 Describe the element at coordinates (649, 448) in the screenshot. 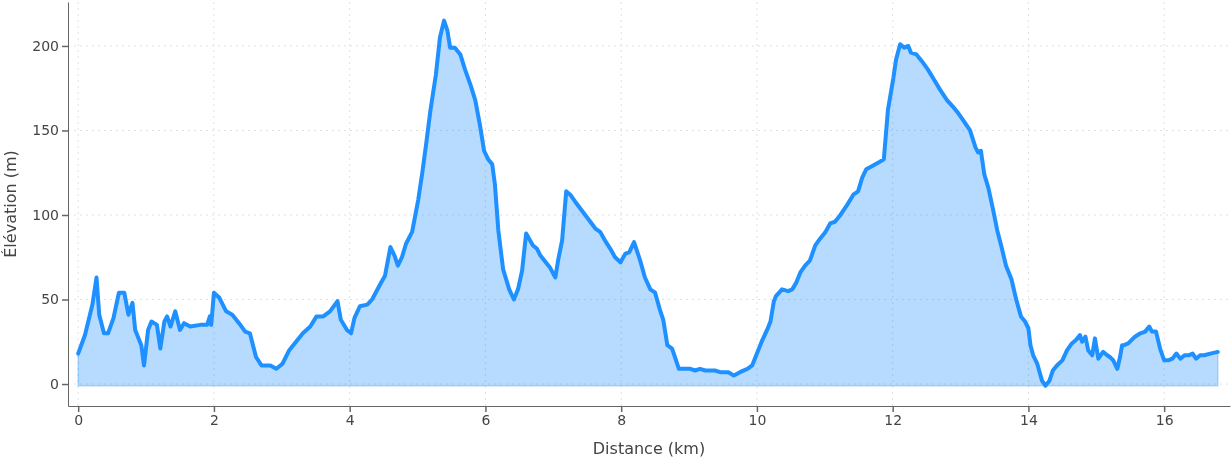

I see `x-axis-title: Distance (km)` at that location.